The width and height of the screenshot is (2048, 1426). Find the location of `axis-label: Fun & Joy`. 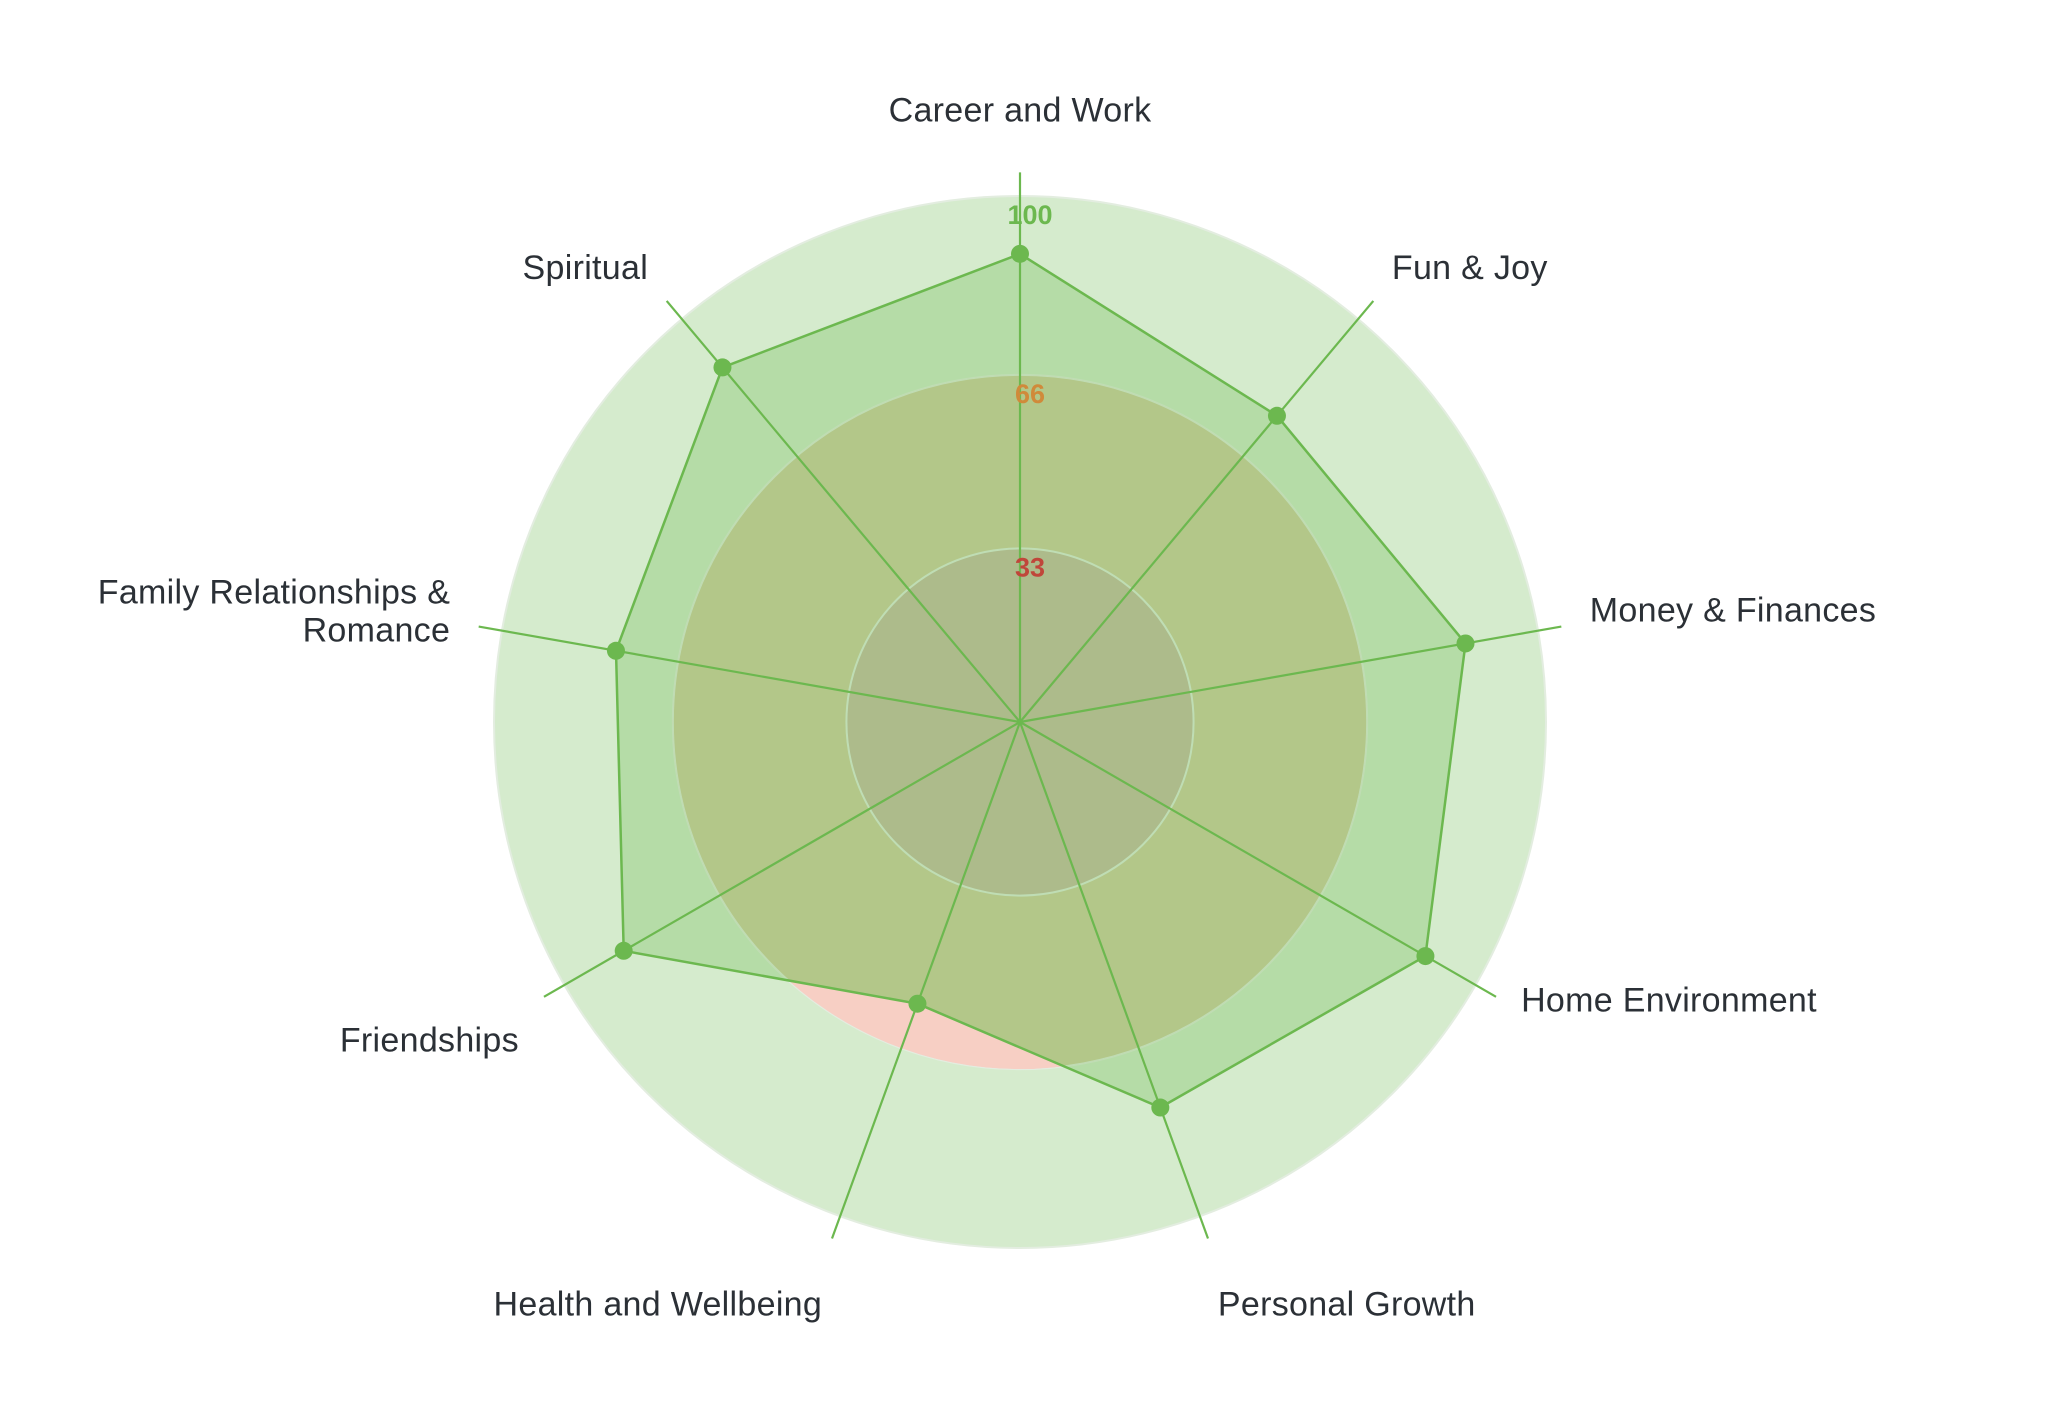

axis-label: Fun & Joy is located at coordinates (1470, 268).